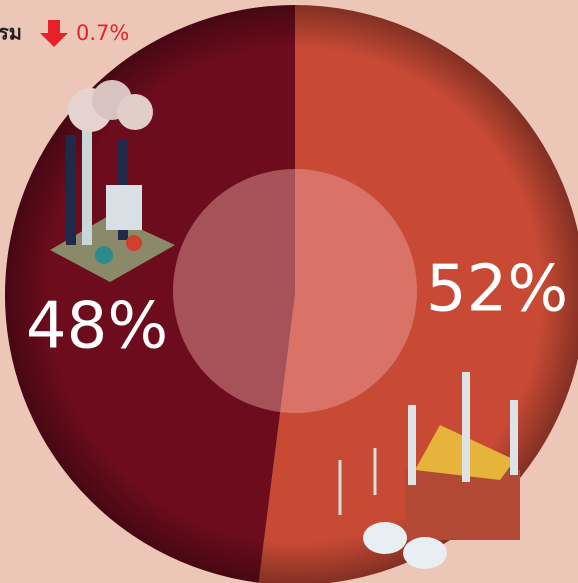  I want to click on annotation-label: รม, so click(11, 33).